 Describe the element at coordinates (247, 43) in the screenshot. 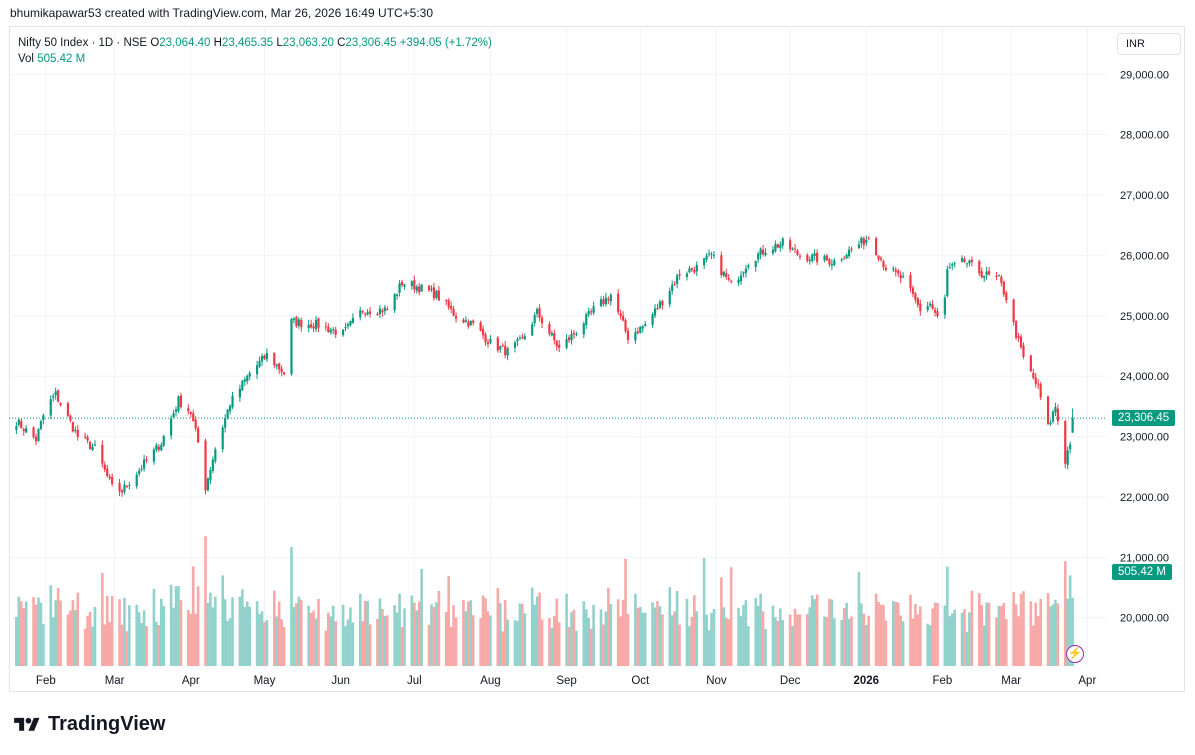

I see `high-value: 23,465.35` at that location.